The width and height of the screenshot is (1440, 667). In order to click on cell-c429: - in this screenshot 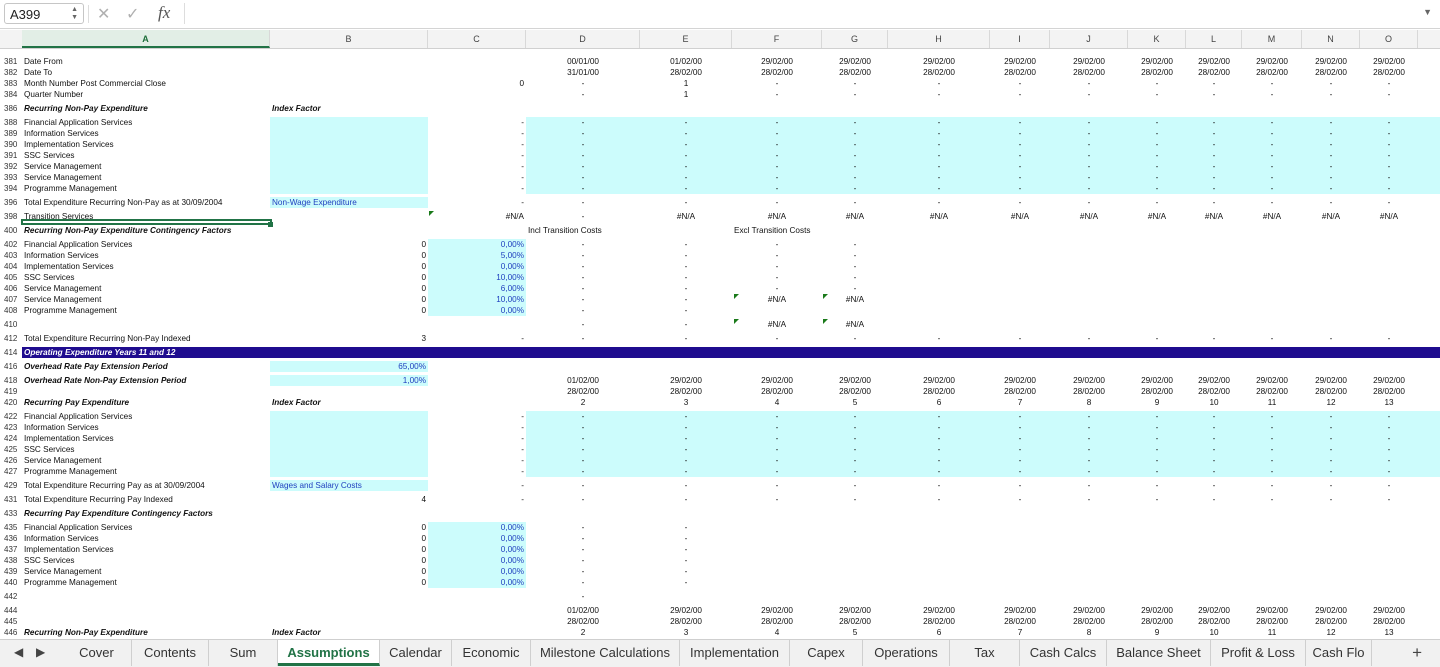, I will do `click(522, 485)`.